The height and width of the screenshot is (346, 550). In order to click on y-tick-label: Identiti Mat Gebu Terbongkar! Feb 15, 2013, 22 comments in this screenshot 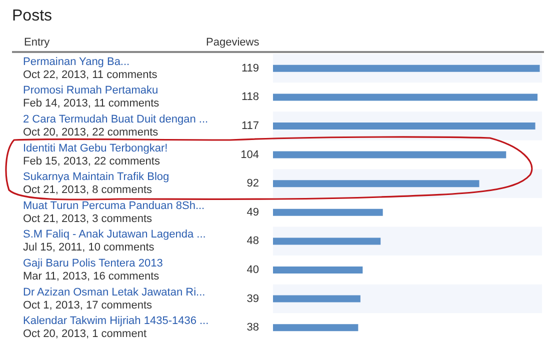, I will do `click(95, 155)`.